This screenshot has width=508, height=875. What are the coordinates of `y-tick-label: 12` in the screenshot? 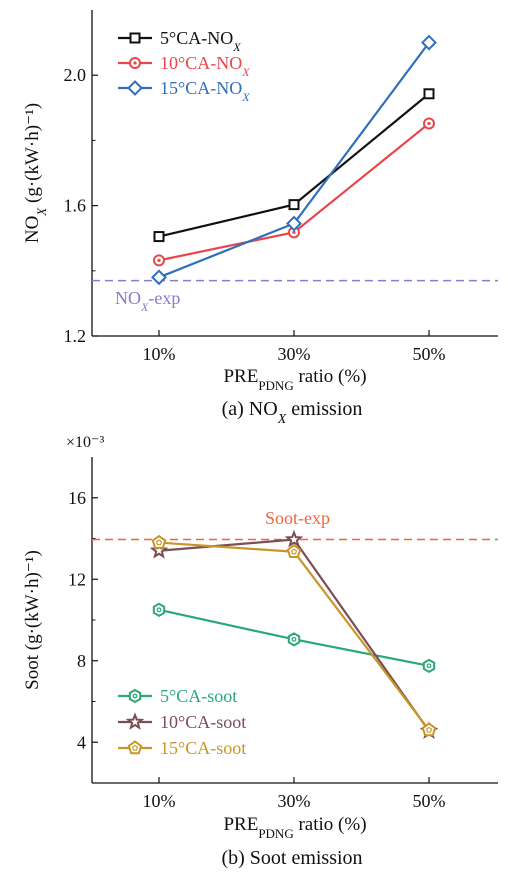 It's located at (77, 579).